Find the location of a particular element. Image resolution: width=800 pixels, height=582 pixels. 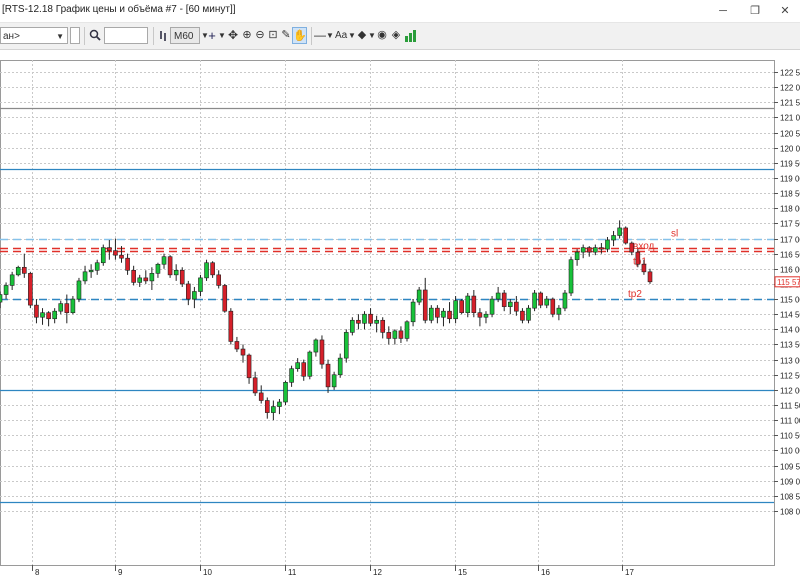

fill-icon: ◆ is located at coordinates (362, 35).